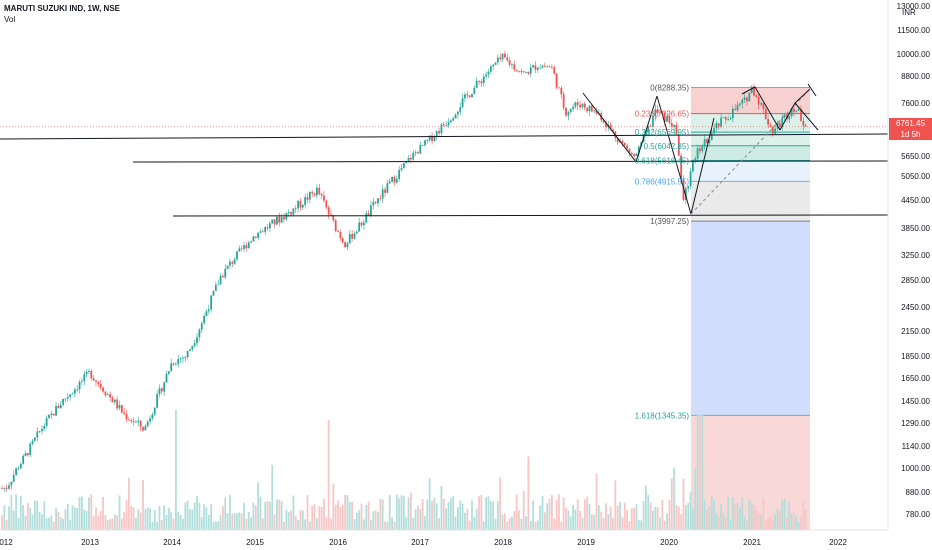 This screenshot has width=932, height=550. Describe the element at coordinates (913, 30) in the screenshot. I see `price-tick-label: 11500.00` at that location.